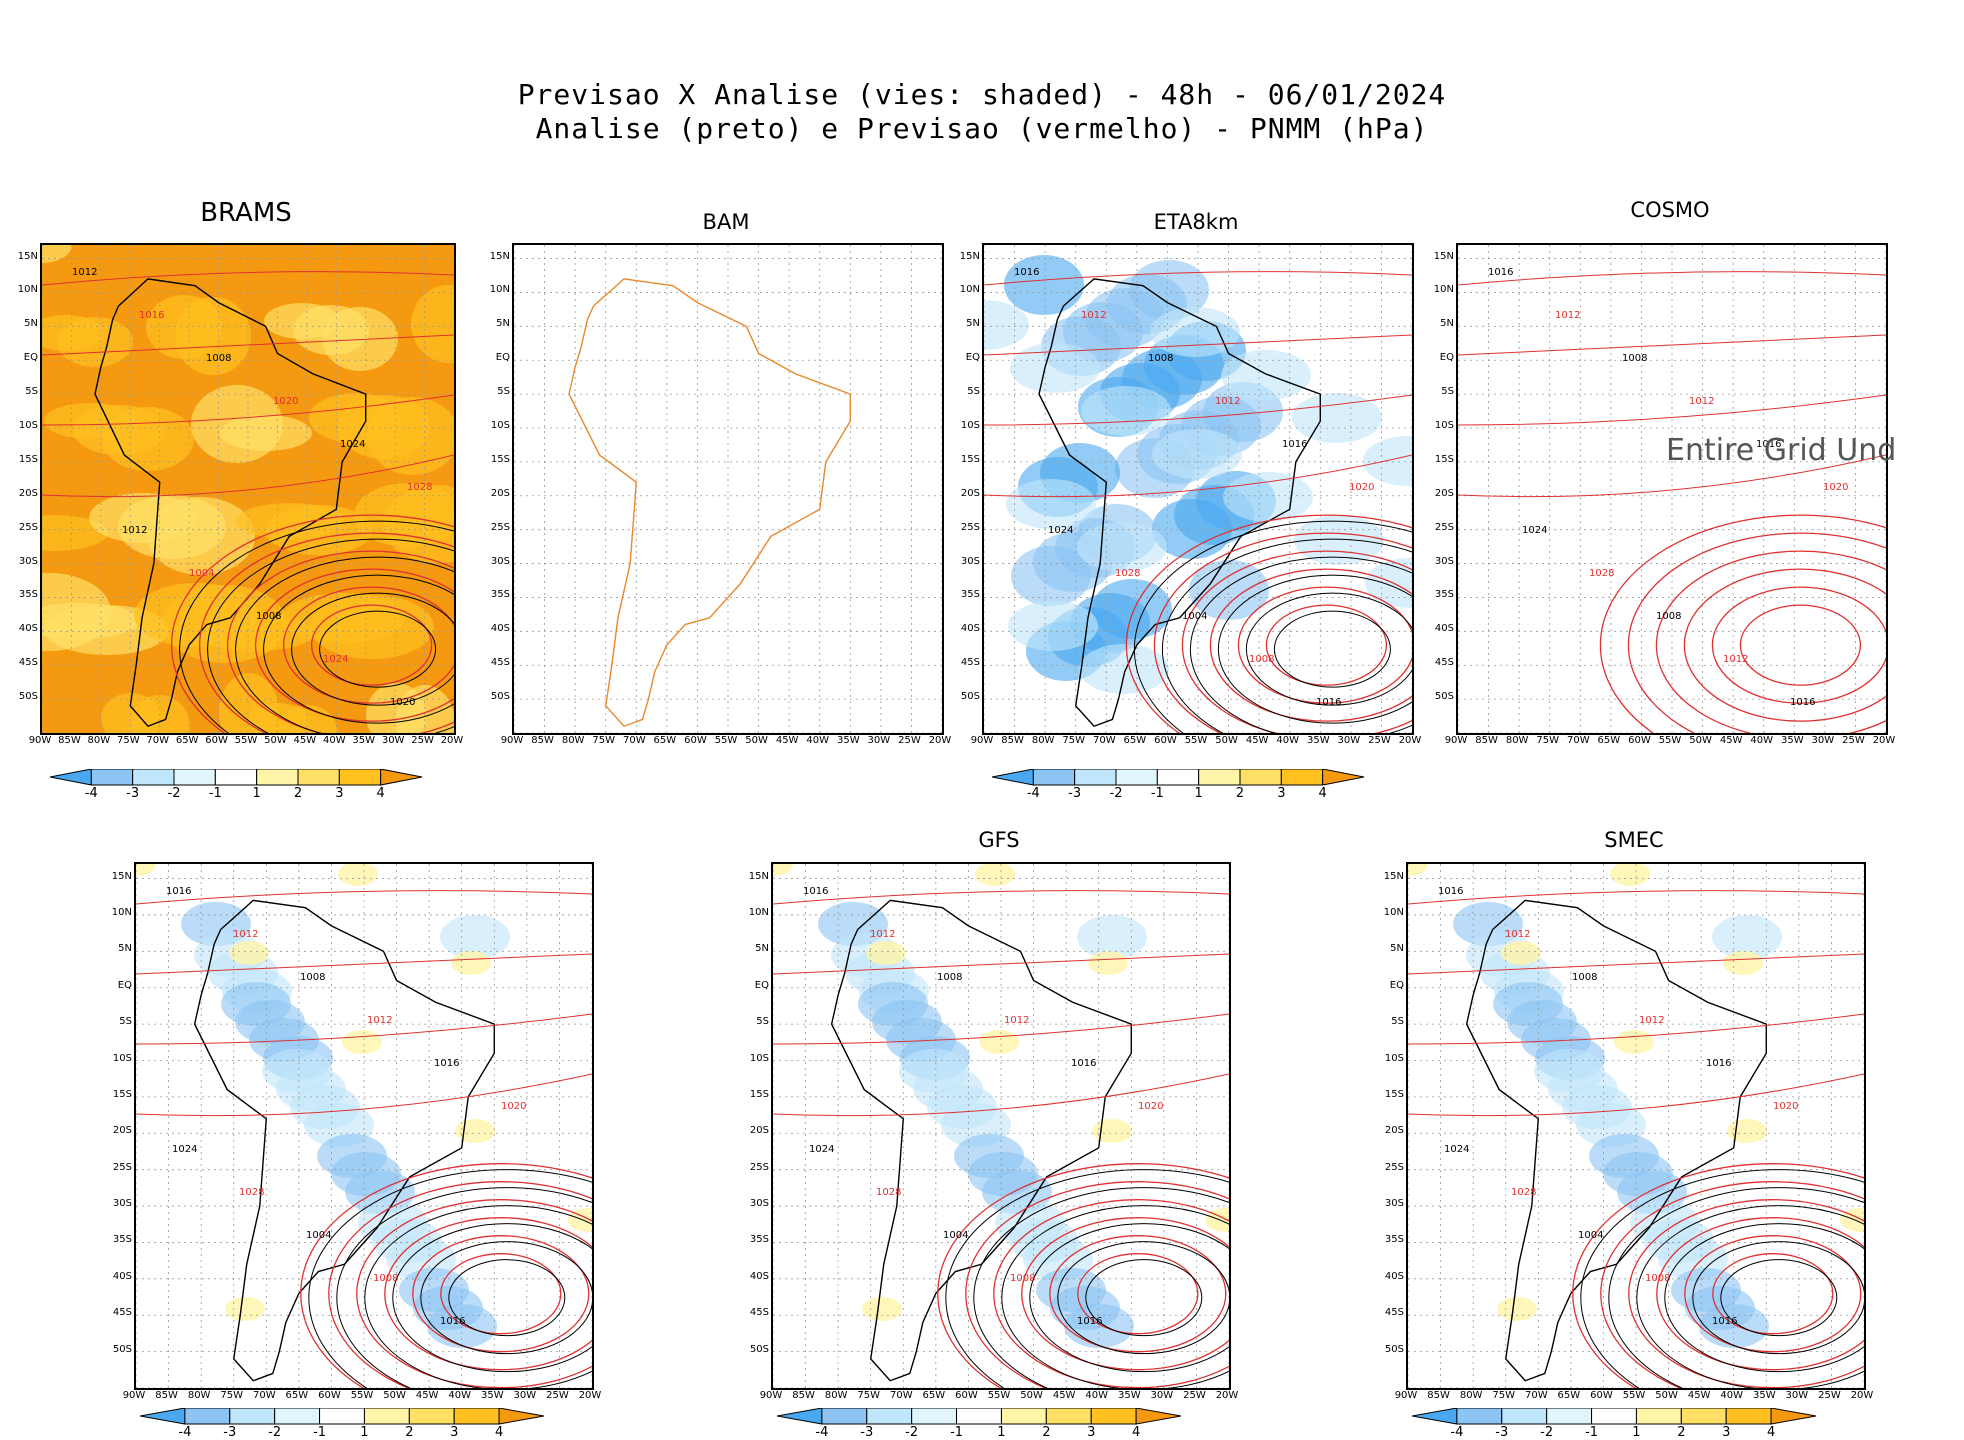 This screenshot has width=1964, height=1440. Describe the element at coordinates (134, 1395) in the screenshot. I see `lon-tick-label: 90W` at that location.